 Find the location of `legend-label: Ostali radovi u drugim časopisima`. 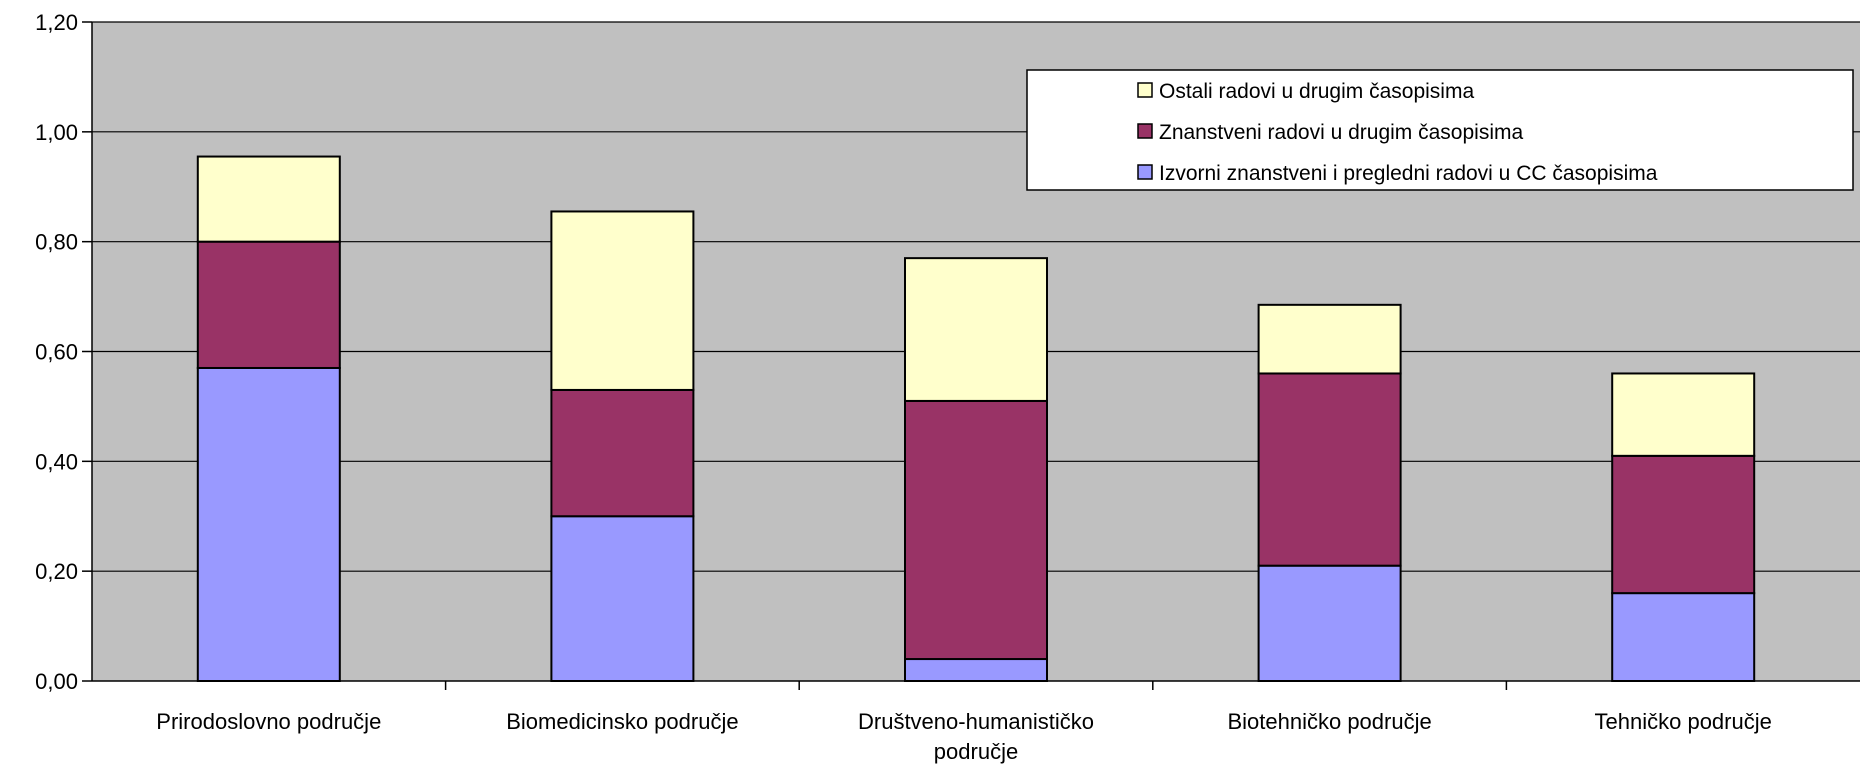

legend-label: Ostali radovi u drugim časopisima is located at coordinates (1316, 91).